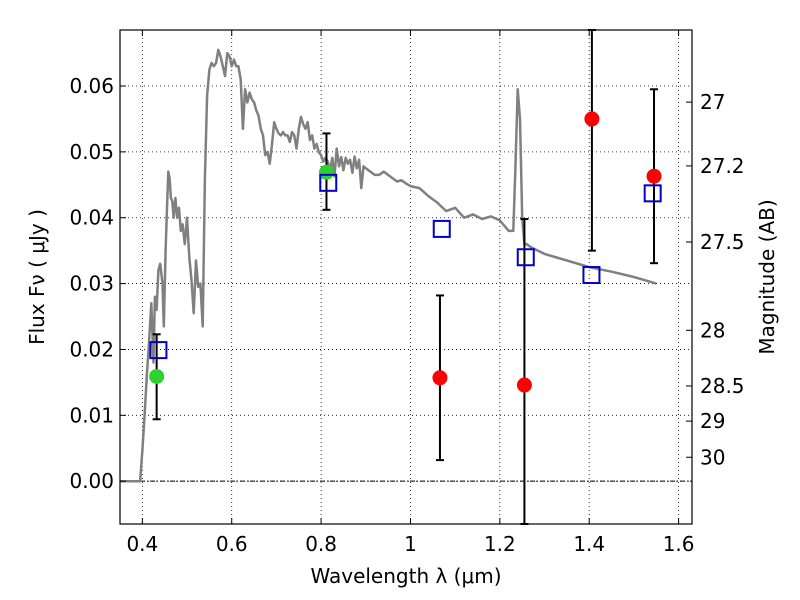 This screenshot has height=600, width=800. Describe the element at coordinates (722, 242) in the screenshot. I see `y2-tick-label: 27.5` at that location.